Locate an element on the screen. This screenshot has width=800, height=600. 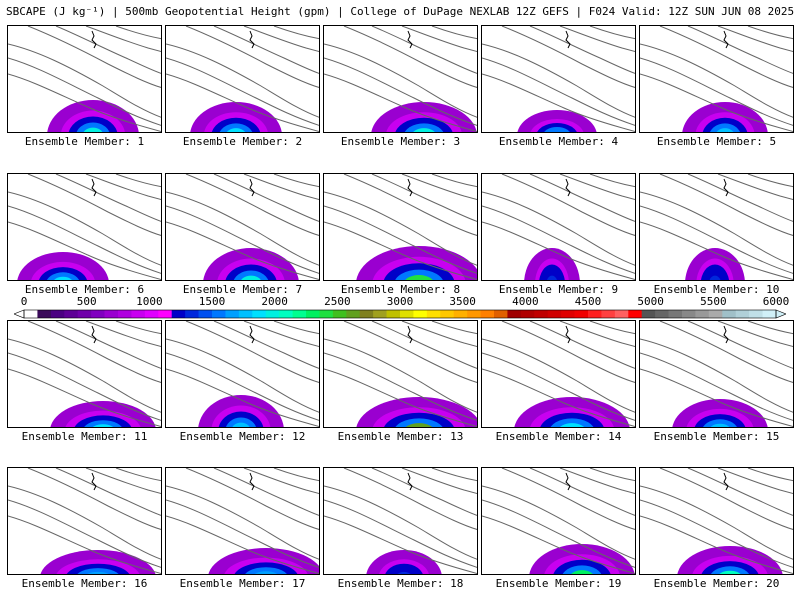
colorbar-outline is located at coordinates (400, 314).